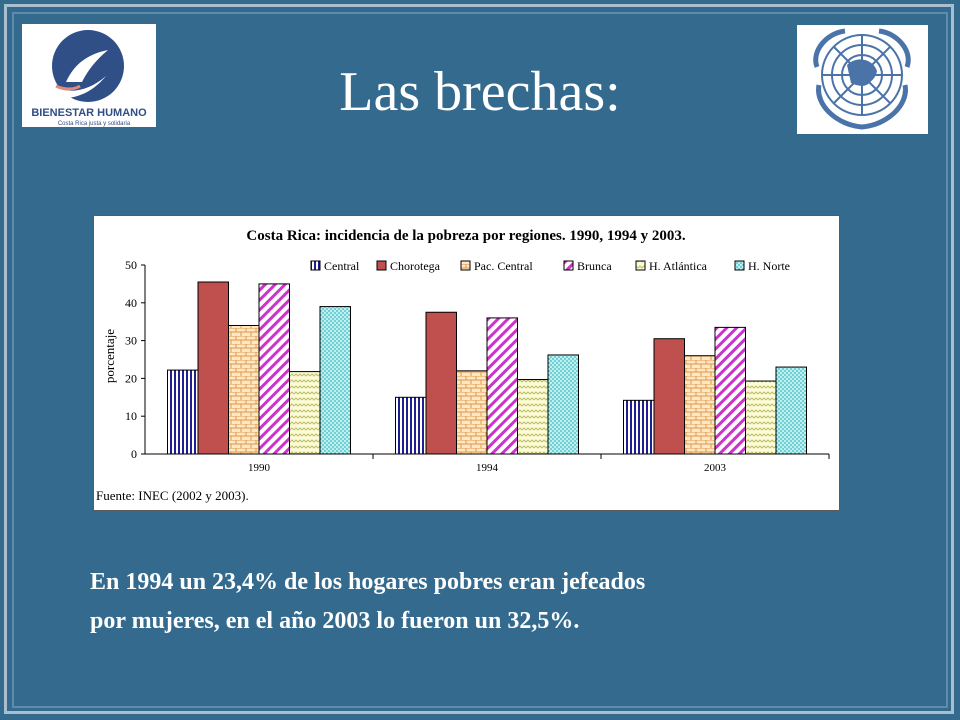 Image resolution: width=960 pixels, height=720 pixels. What do you see at coordinates (715, 468) in the screenshot?
I see `x-tick-label: 2003` at bounding box center [715, 468].